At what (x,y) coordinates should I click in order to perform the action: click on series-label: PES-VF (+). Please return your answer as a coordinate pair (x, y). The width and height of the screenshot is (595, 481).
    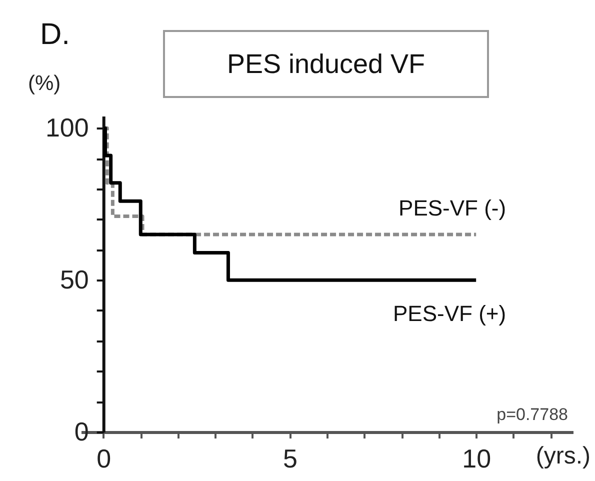
    Looking at the image, I should click on (449, 313).